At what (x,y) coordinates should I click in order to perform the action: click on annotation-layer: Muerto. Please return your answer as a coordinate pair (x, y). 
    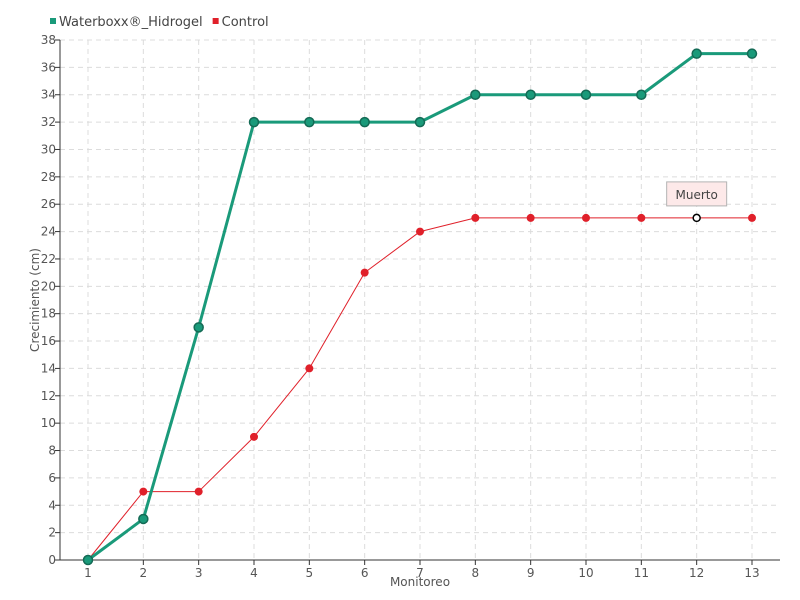
    Looking at the image, I should click on (697, 194).